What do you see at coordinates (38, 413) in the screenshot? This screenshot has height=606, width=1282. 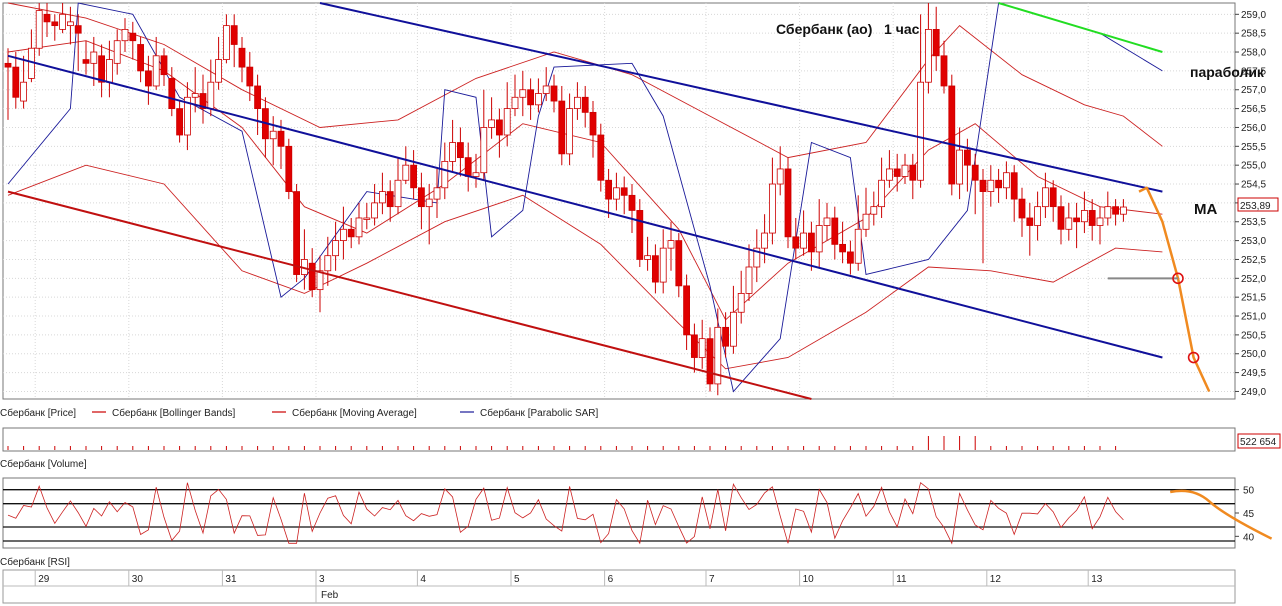 I see `legend-item: Сбербанк [Price]` at bounding box center [38, 413].